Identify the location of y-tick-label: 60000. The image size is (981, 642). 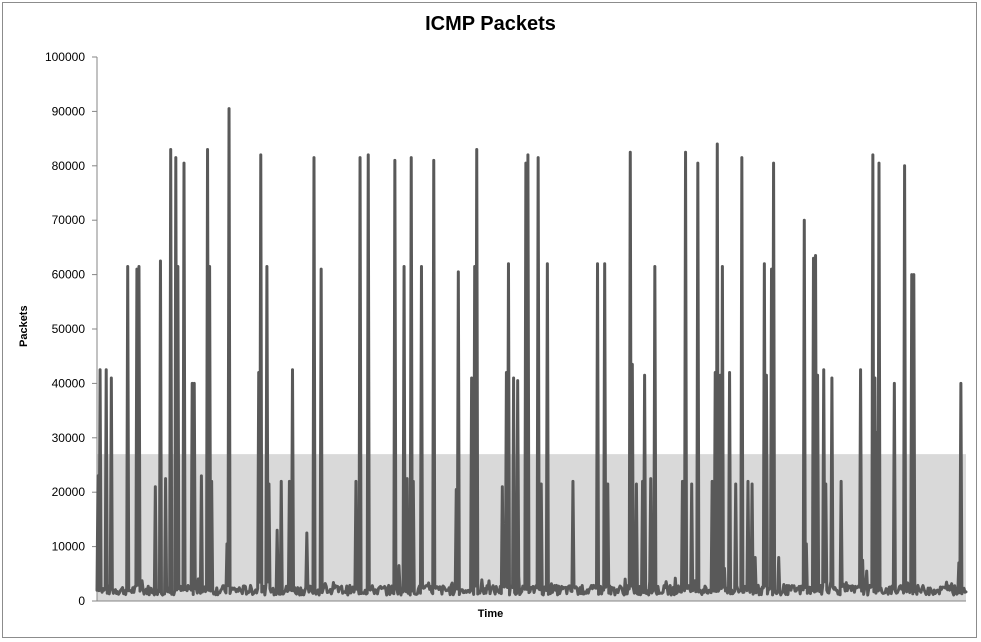
(69, 275).